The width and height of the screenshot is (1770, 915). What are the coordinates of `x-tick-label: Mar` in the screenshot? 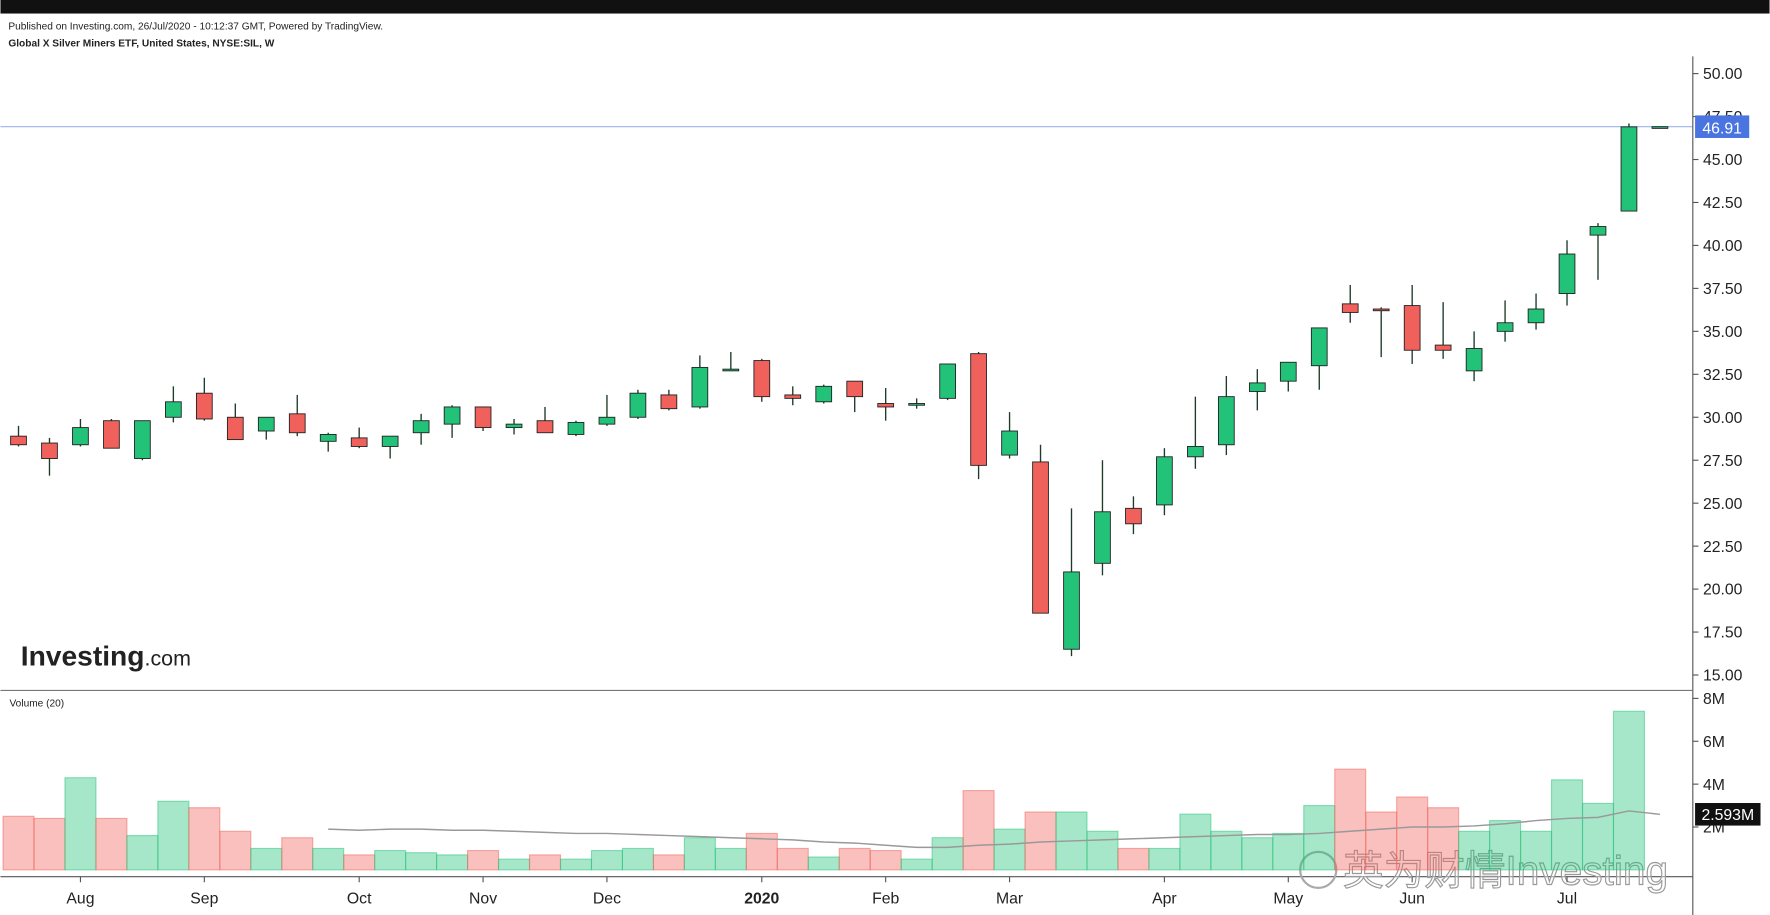 It's located at (1009, 899).